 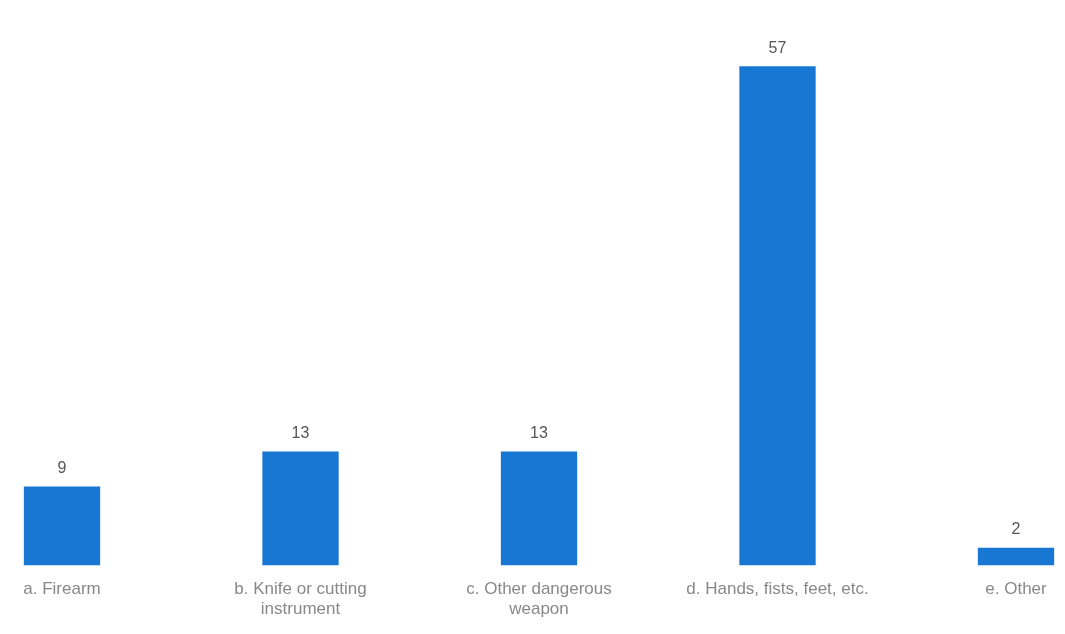 I want to click on x-tick-label: c. Other dangerous weapon, so click(x=539, y=599).